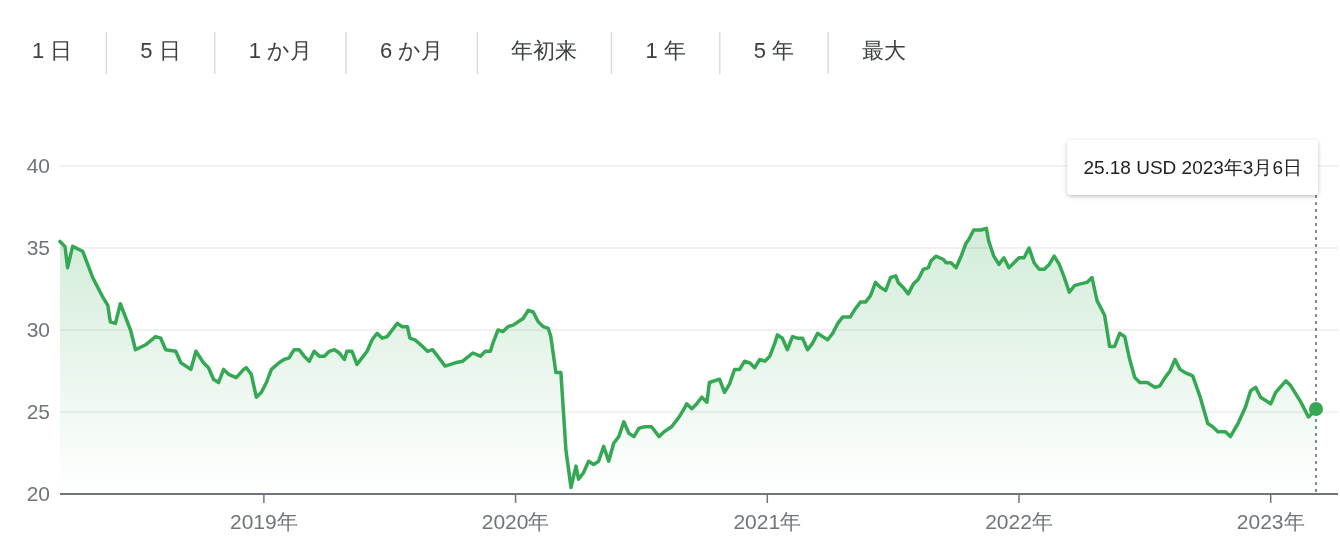 The height and width of the screenshot is (554, 1340). I want to click on y-tick-label: 25, so click(38, 411).